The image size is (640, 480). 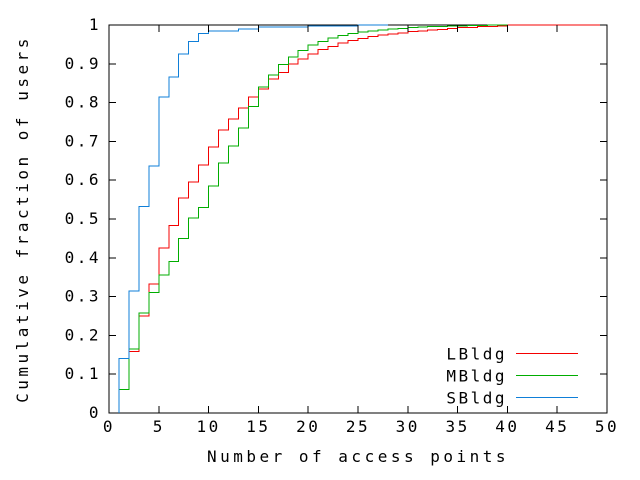 I want to click on y-tick-label: 0.3, so click(x=83, y=296).